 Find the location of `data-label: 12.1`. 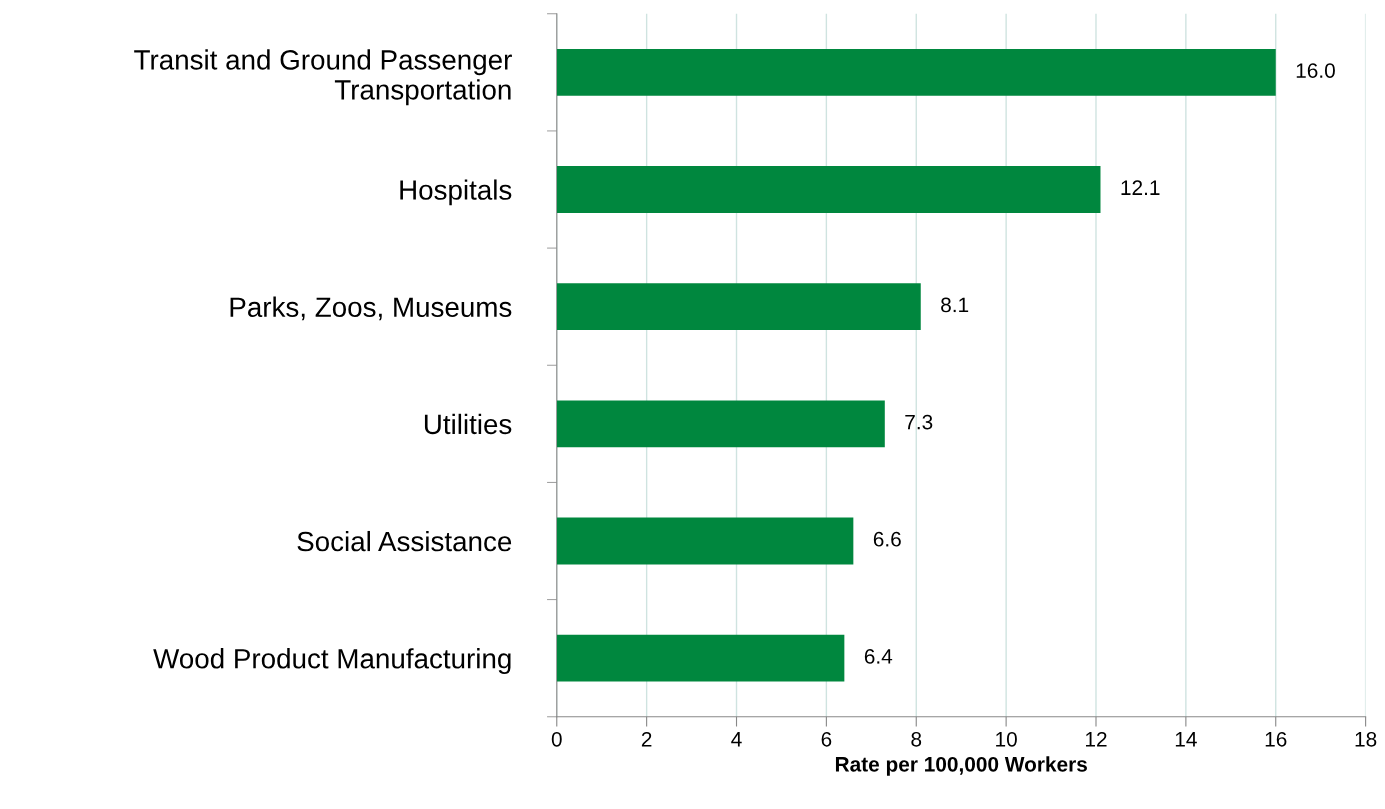

data-label: 12.1 is located at coordinates (1140, 187).